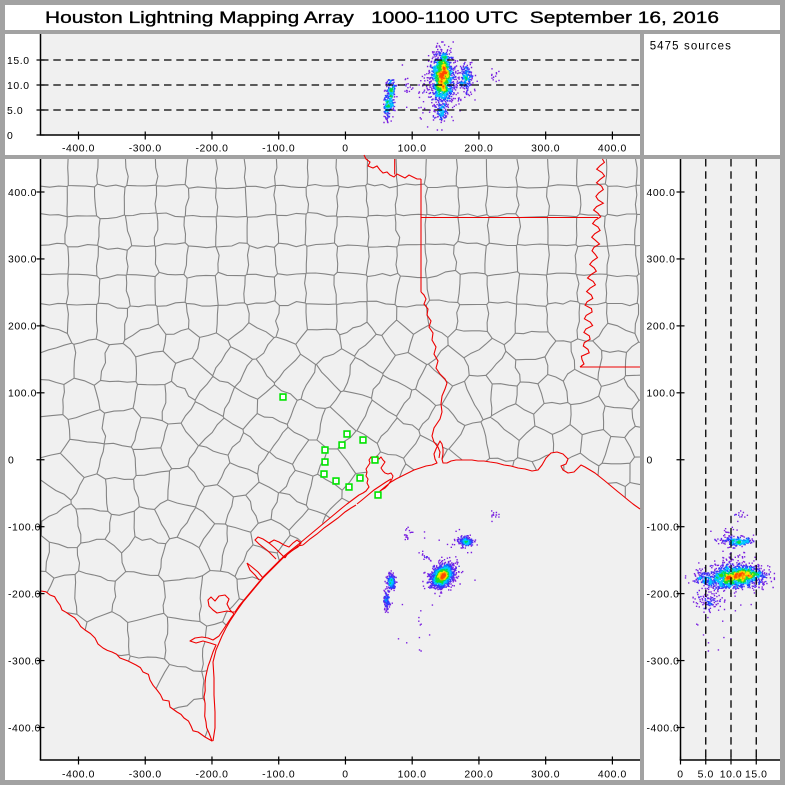 The width and height of the screenshot is (785, 785). What do you see at coordinates (691, 46) in the screenshot?
I see `svg-text: 5475 sources` at bounding box center [691, 46].